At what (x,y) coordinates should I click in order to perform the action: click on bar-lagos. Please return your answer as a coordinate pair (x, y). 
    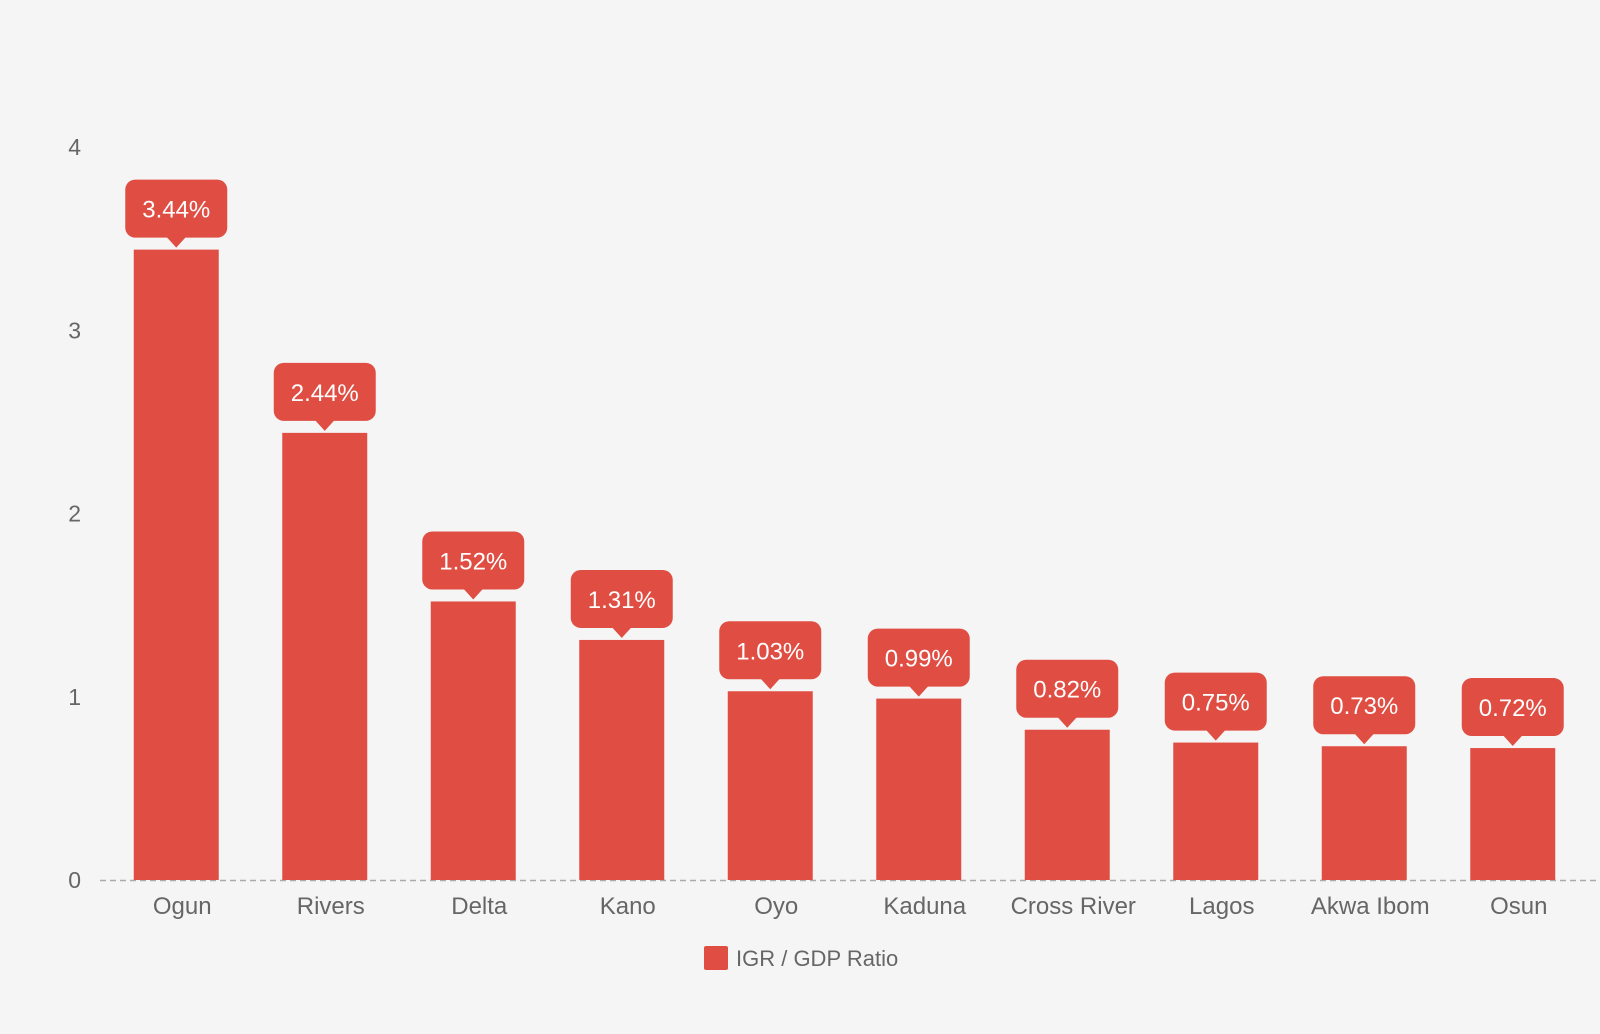
    Looking at the image, I should click on (1216, 811).